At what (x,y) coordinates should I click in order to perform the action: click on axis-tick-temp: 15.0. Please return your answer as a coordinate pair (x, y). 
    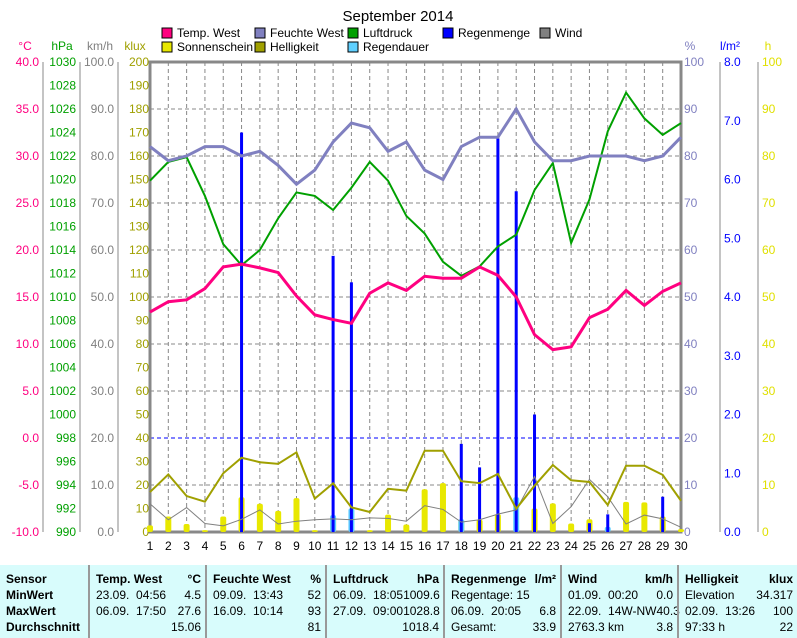
    Looking at the image, I should click on (28, 297).